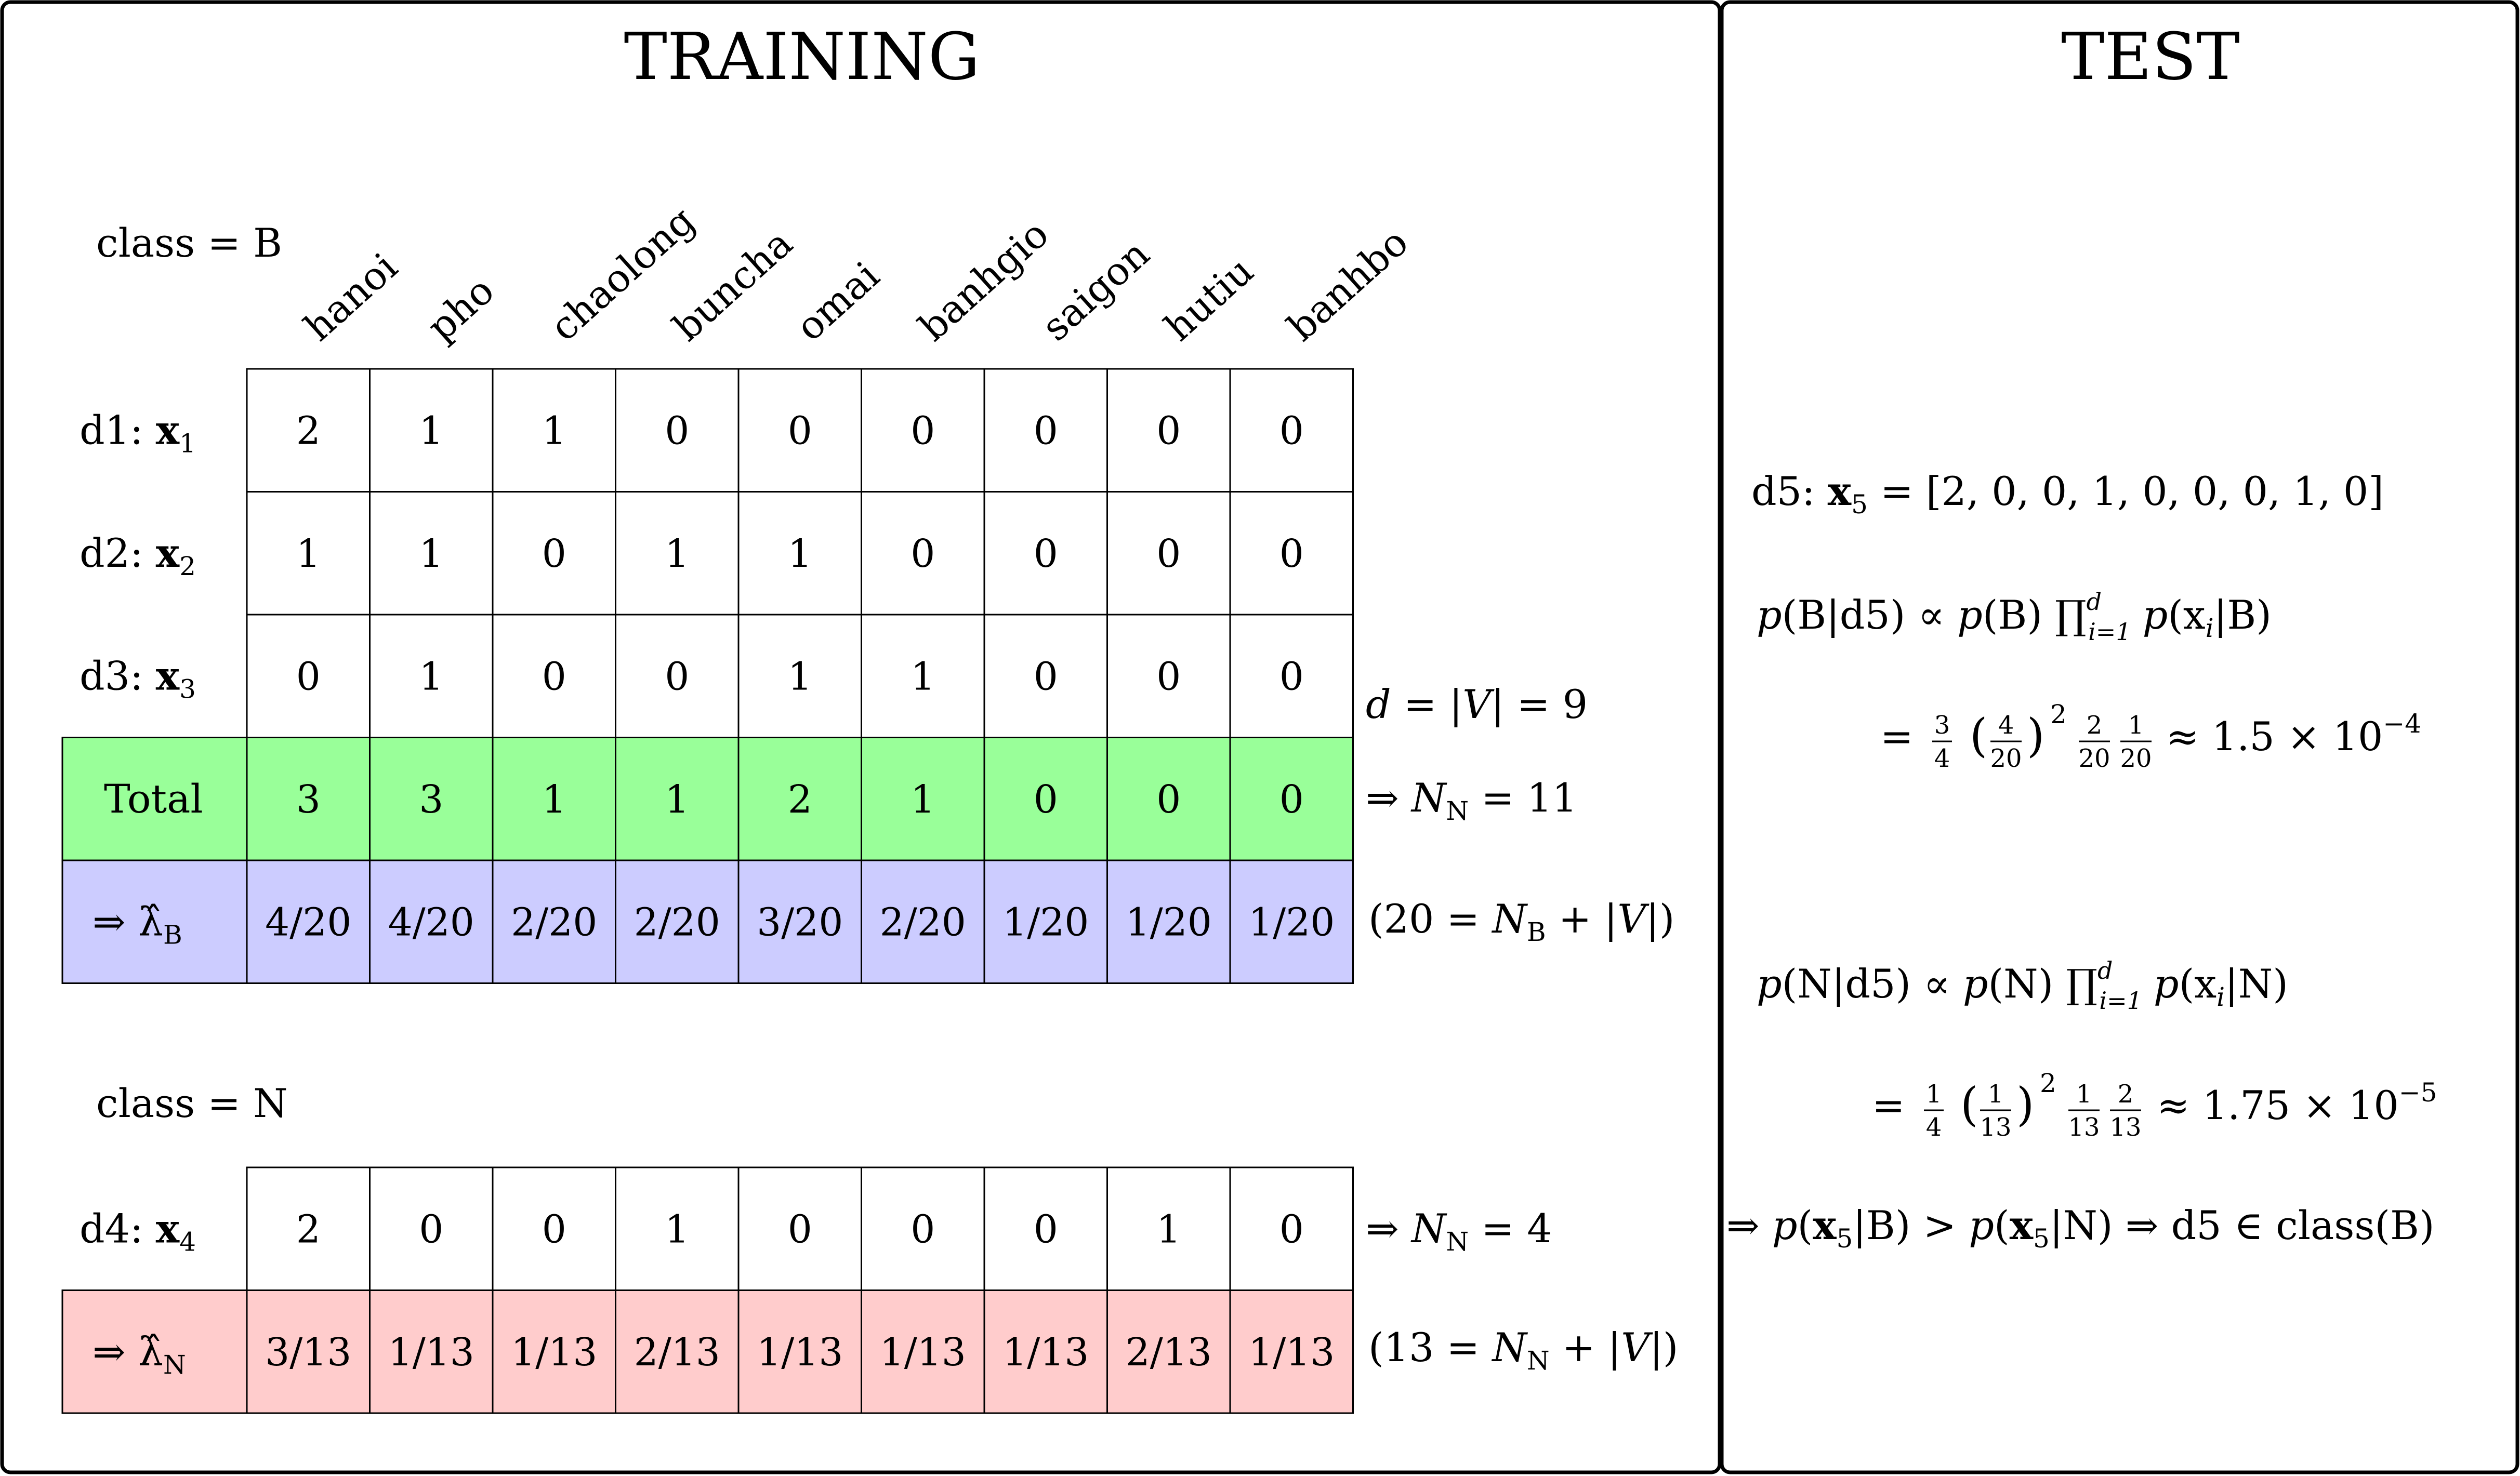 The width and height of the screenshot is (2520, 1476). I want to click on table-cell: 3, so click(308, 800).